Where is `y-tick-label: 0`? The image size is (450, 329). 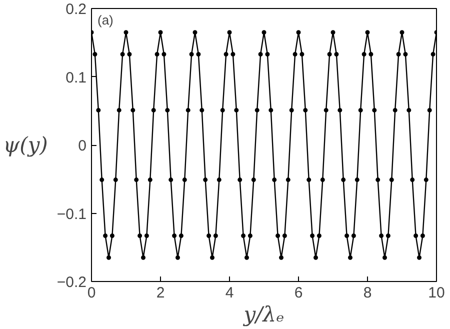 y-tick-label: 0 is located at coordinates (82, 146).